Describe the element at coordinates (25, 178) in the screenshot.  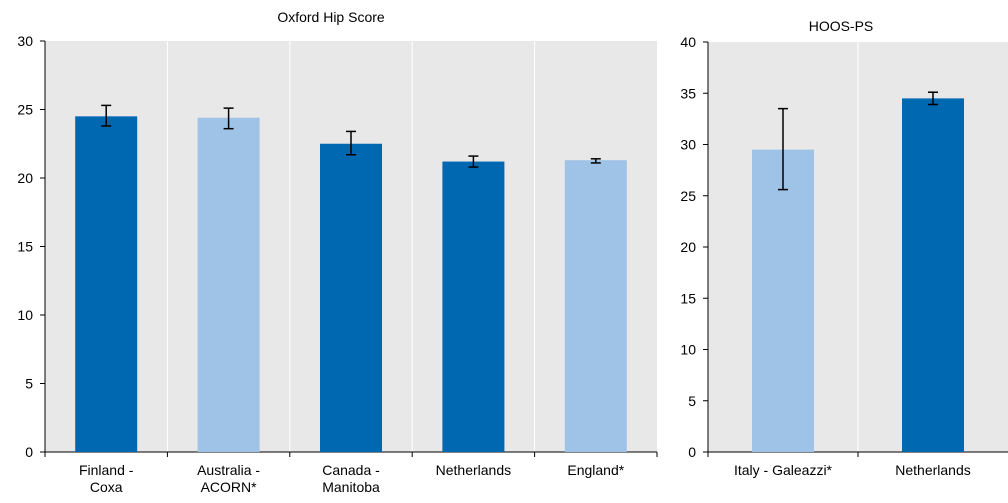
I see `oxford-y-tick-label: 20` at that location.